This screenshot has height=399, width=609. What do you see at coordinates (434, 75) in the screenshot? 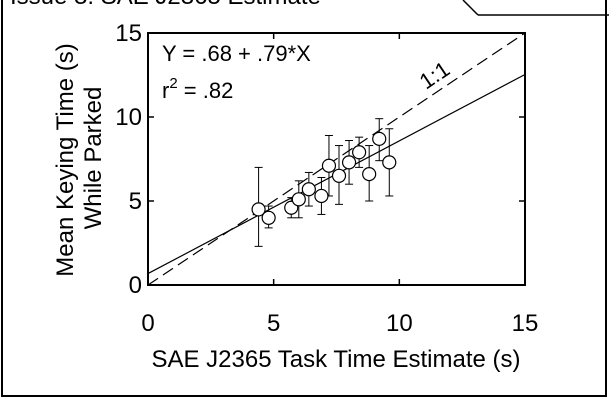
I see `identity-line-label: 1:1` at bounding box center [434, 75].